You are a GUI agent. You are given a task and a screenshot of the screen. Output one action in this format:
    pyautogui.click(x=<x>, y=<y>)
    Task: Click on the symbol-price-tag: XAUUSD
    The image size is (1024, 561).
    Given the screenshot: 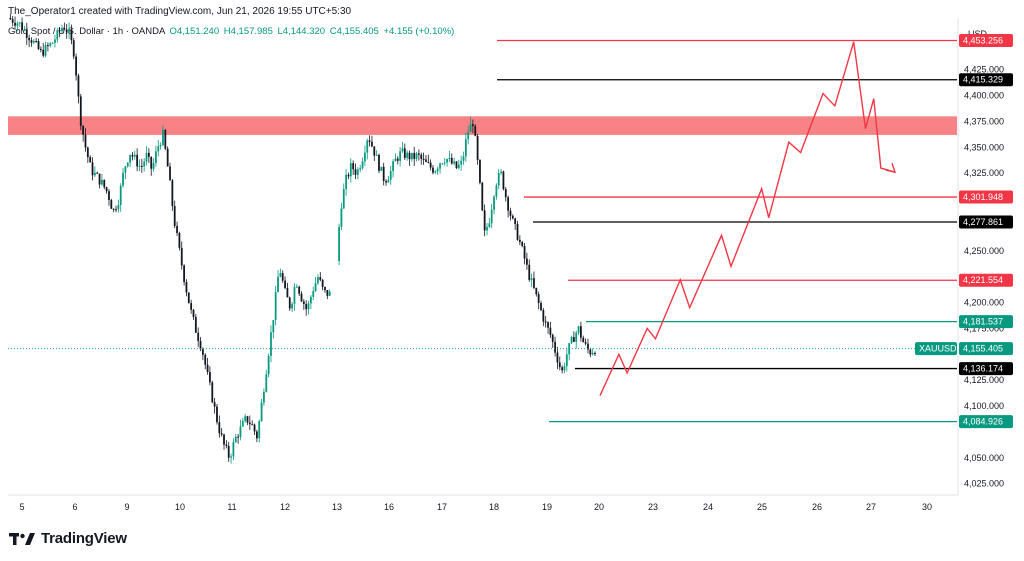 What is the action you would take?
    pyautogui.click(x=936, y=349)
    